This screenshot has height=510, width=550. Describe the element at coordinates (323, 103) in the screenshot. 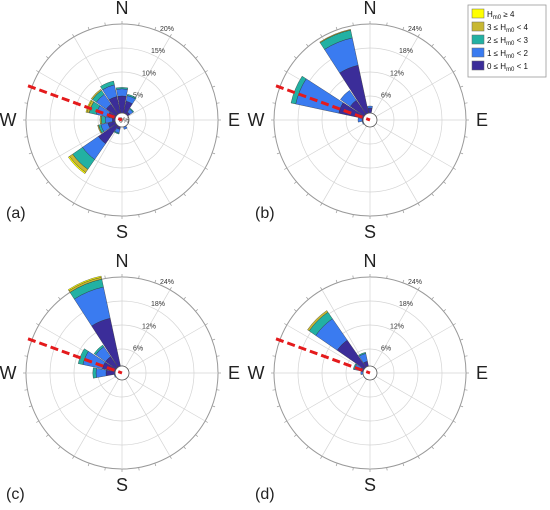

I see `reference-direction-line` at that location.